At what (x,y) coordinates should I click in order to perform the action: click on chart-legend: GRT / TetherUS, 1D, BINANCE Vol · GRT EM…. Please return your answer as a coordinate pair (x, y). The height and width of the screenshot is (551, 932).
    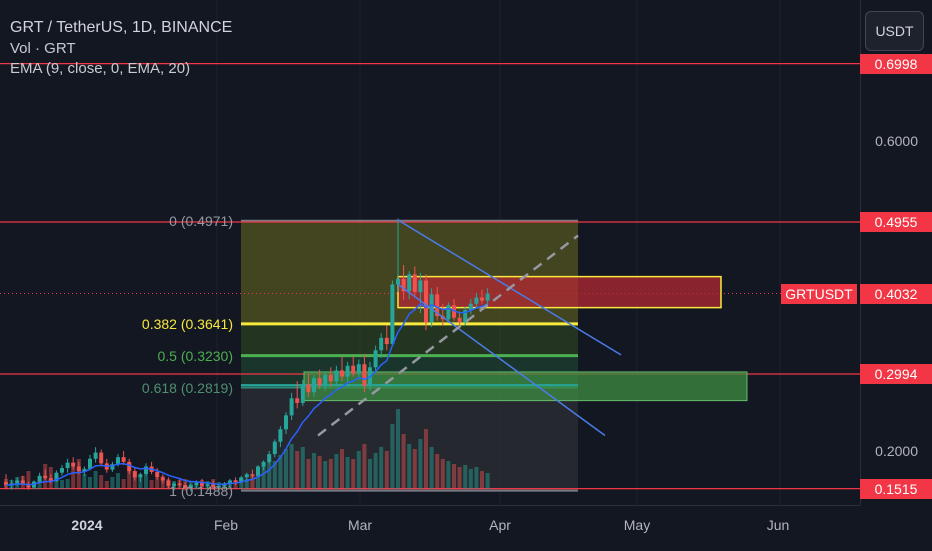
    Looking at the image, I should click on (121, 50).